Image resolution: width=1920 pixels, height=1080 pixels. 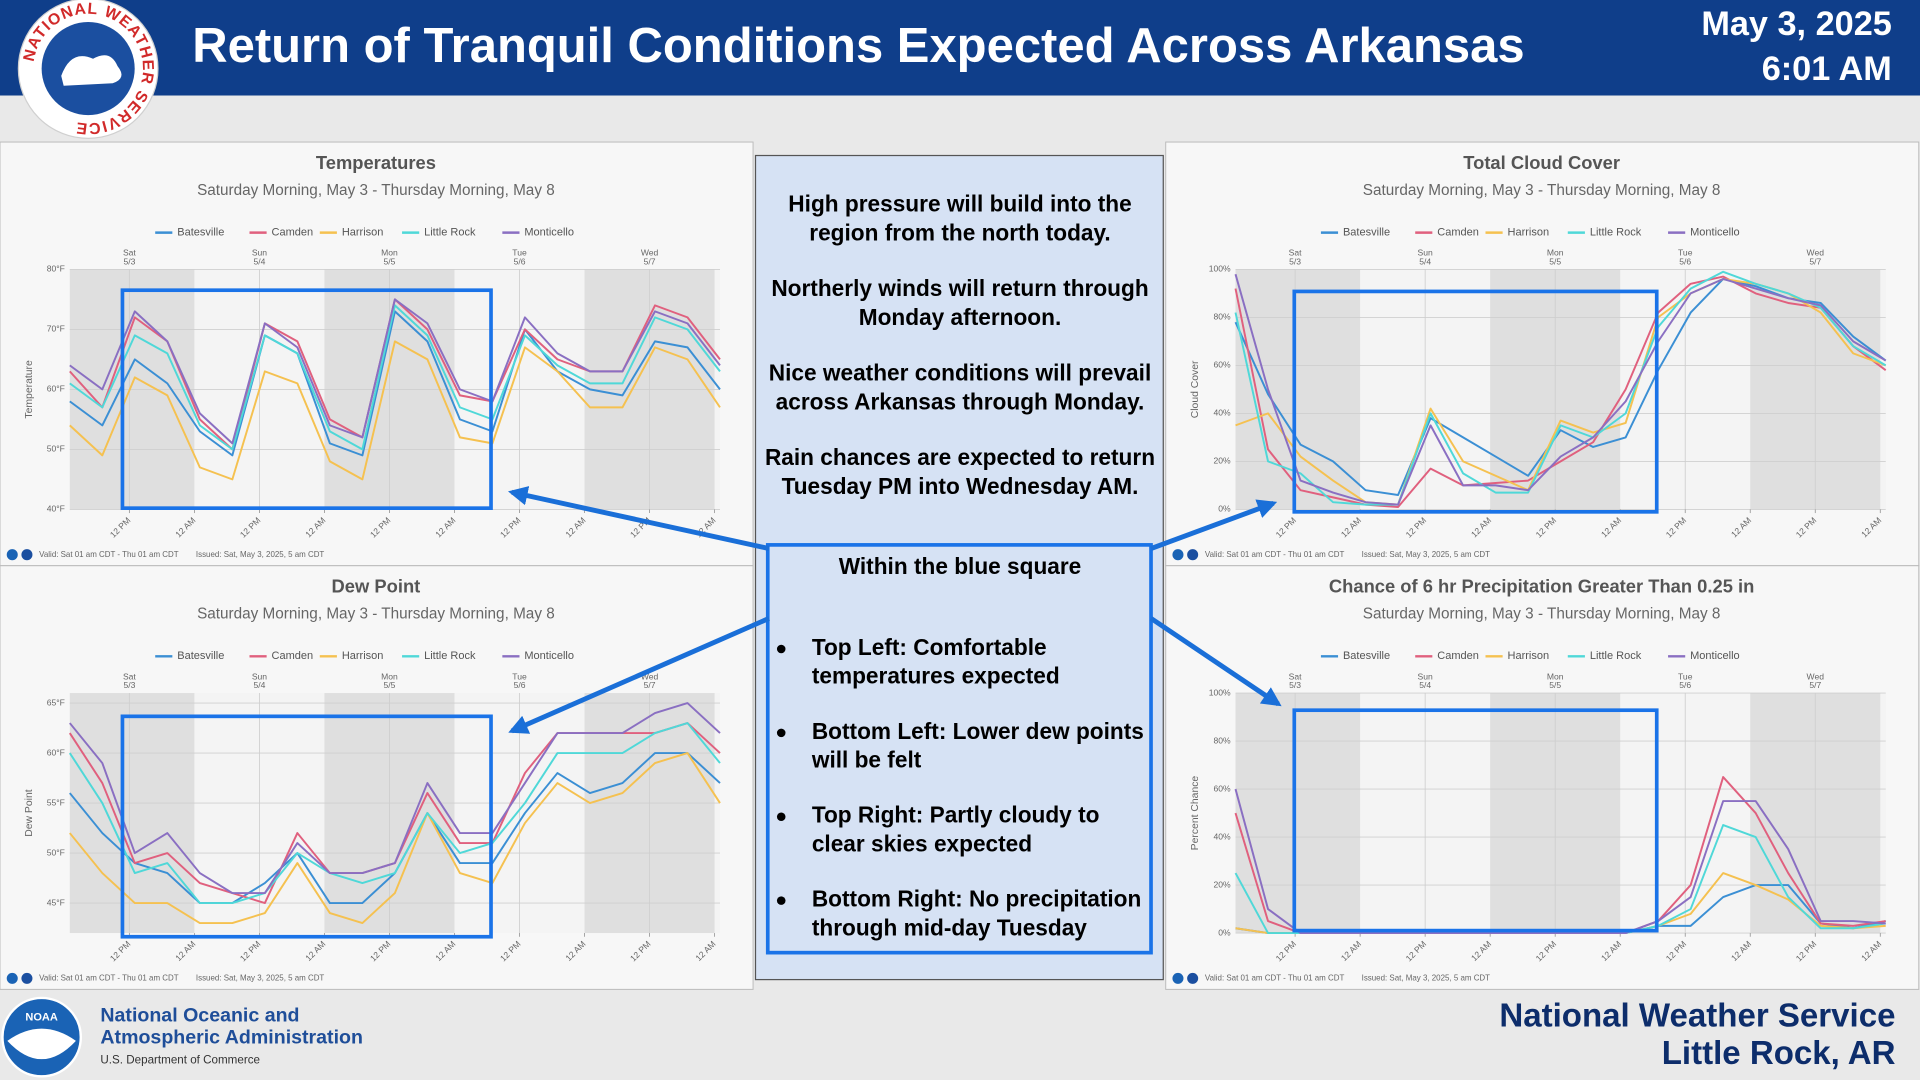 I want to click on noaa-department: U.S. Department of Commerce, so click(x=180, y=1059).